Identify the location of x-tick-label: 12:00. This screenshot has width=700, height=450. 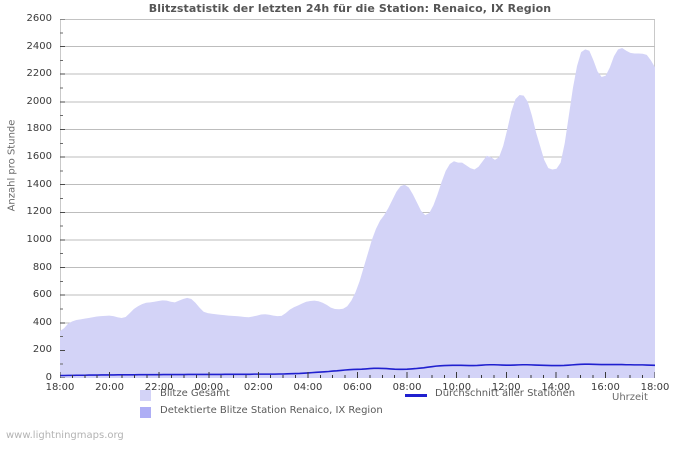
(506, 387).